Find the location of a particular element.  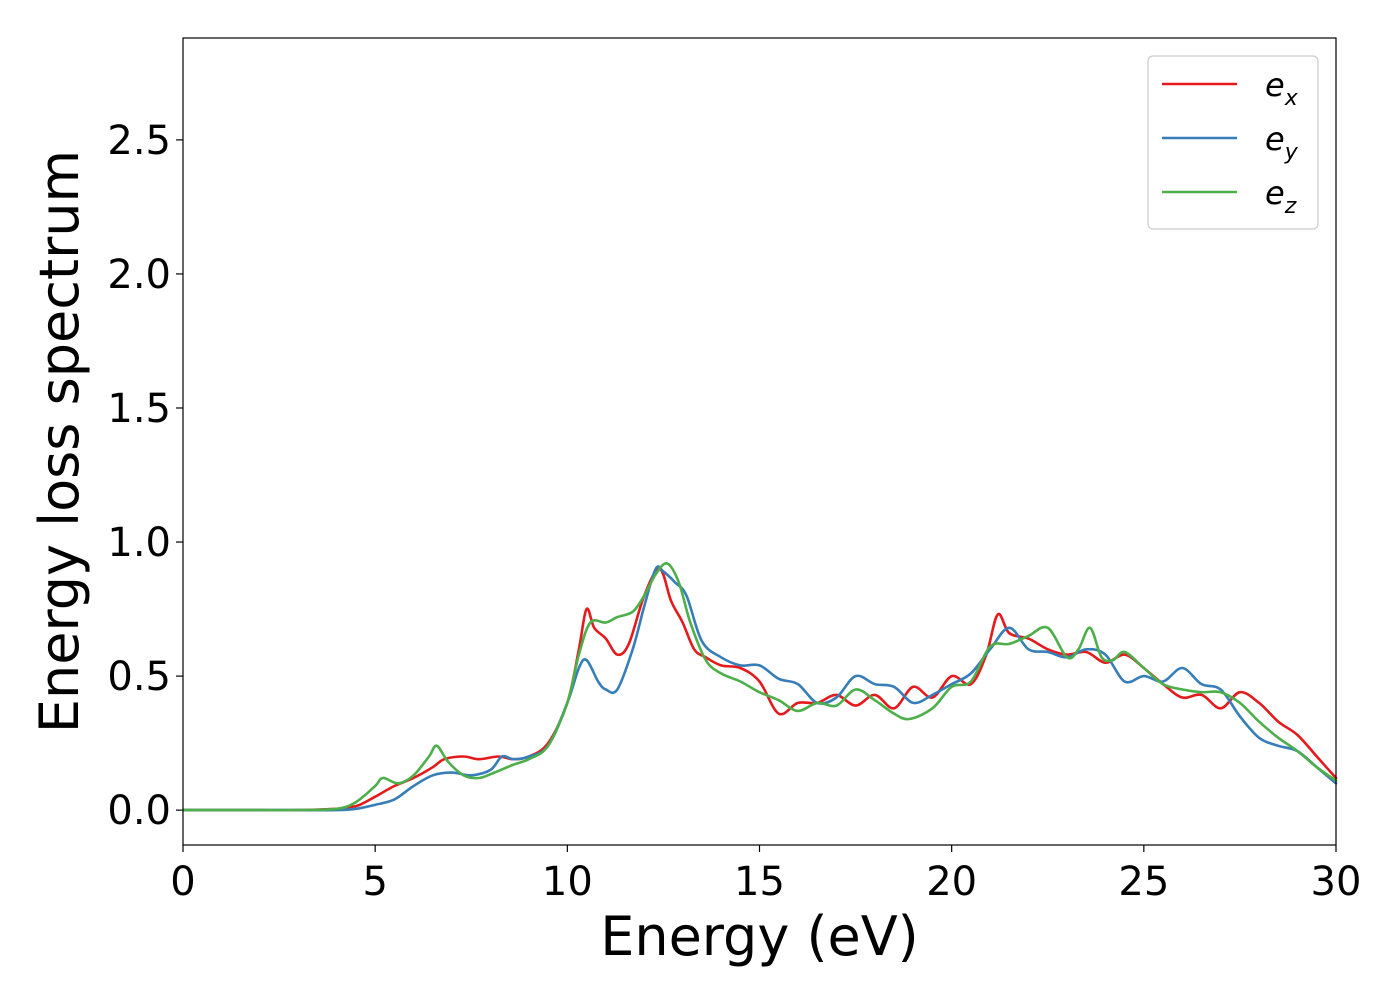

x-axis: 0 5 10 15 20 25 30 is located at coordinates (765, 875).